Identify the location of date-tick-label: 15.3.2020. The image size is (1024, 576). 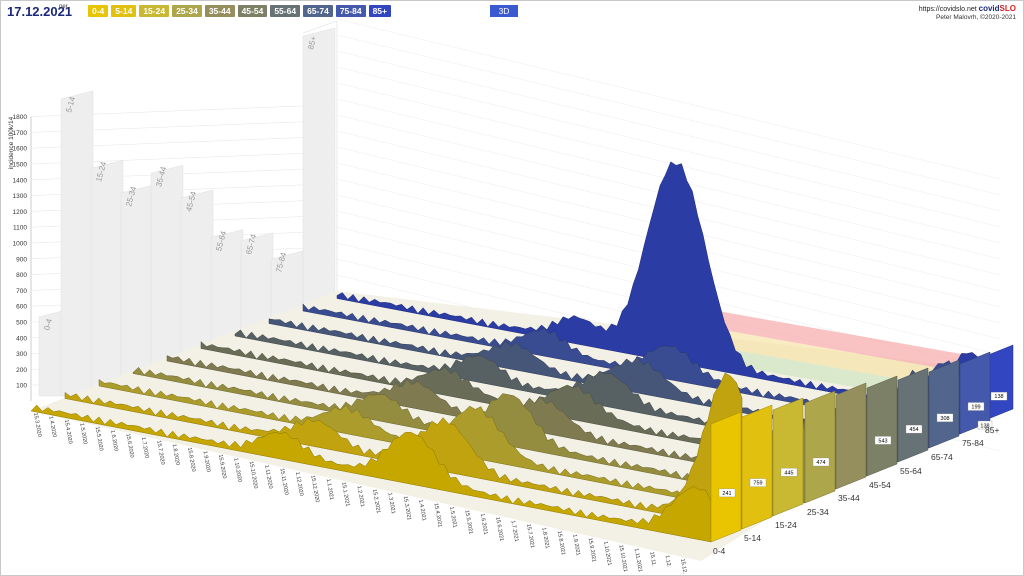
(37, 424).